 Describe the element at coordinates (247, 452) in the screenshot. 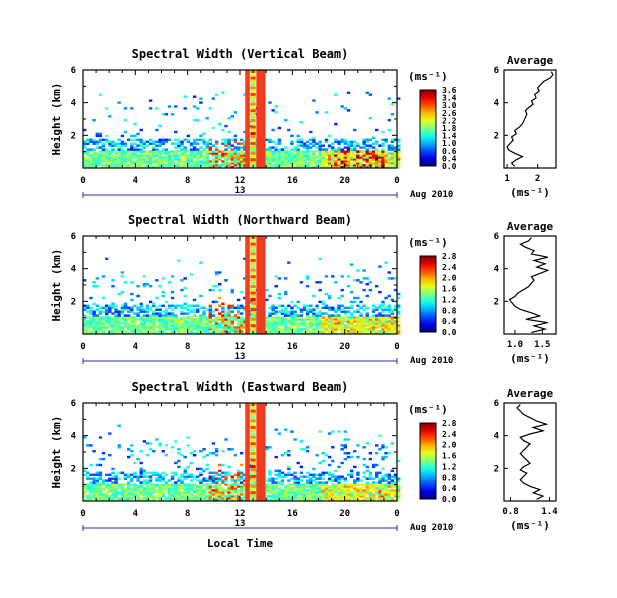

I see `event-column` at that location.